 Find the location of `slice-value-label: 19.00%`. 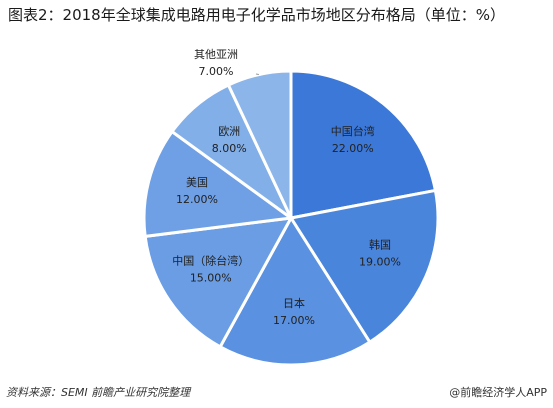

slice-value-label: 19.00% is located at coordinates (380, 262).